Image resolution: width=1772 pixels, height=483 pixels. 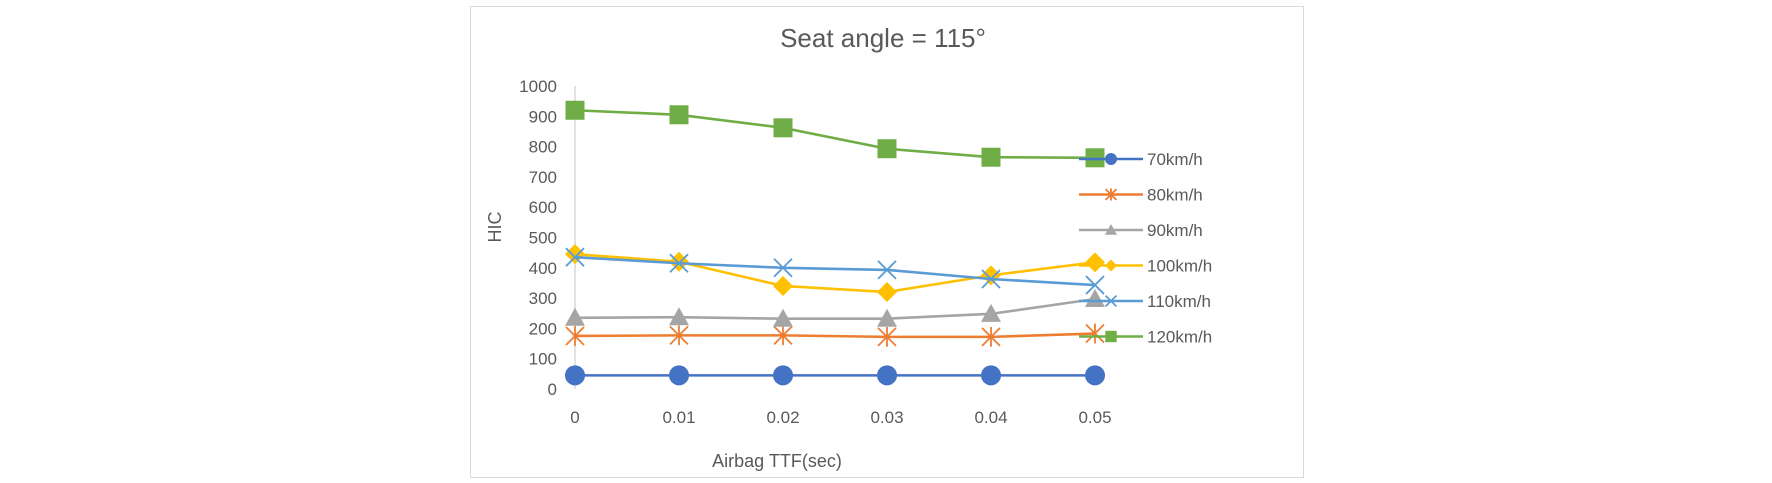 I want to click on y-tick-label: 500, so click(x=543, y=238).